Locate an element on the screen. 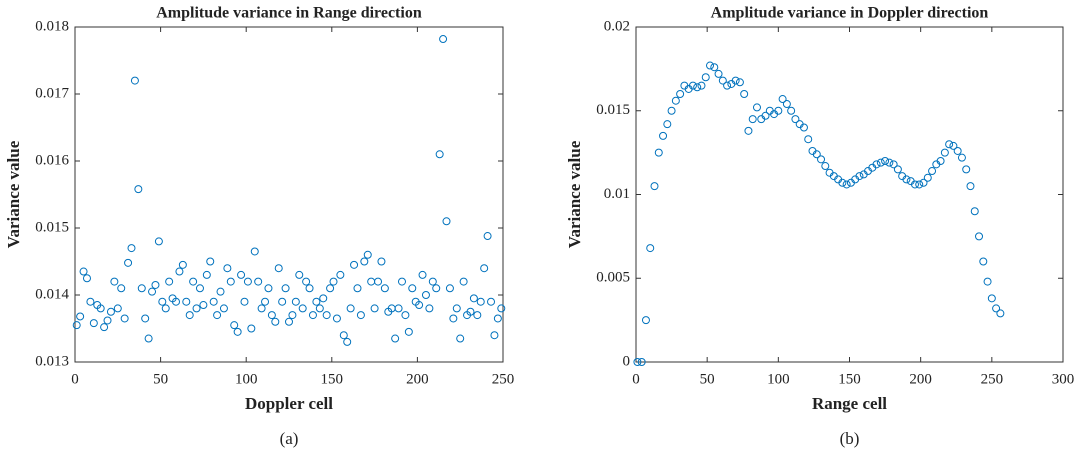 This screenshot has height=456, width=1080. x-tick-label: 100 is located at coordinates (246, 379).